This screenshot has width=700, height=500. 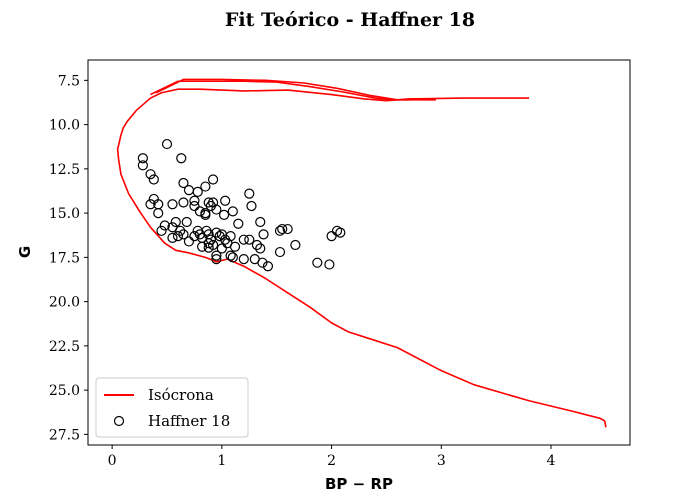 I want to click on legend-box, so click(x=172, y=407).